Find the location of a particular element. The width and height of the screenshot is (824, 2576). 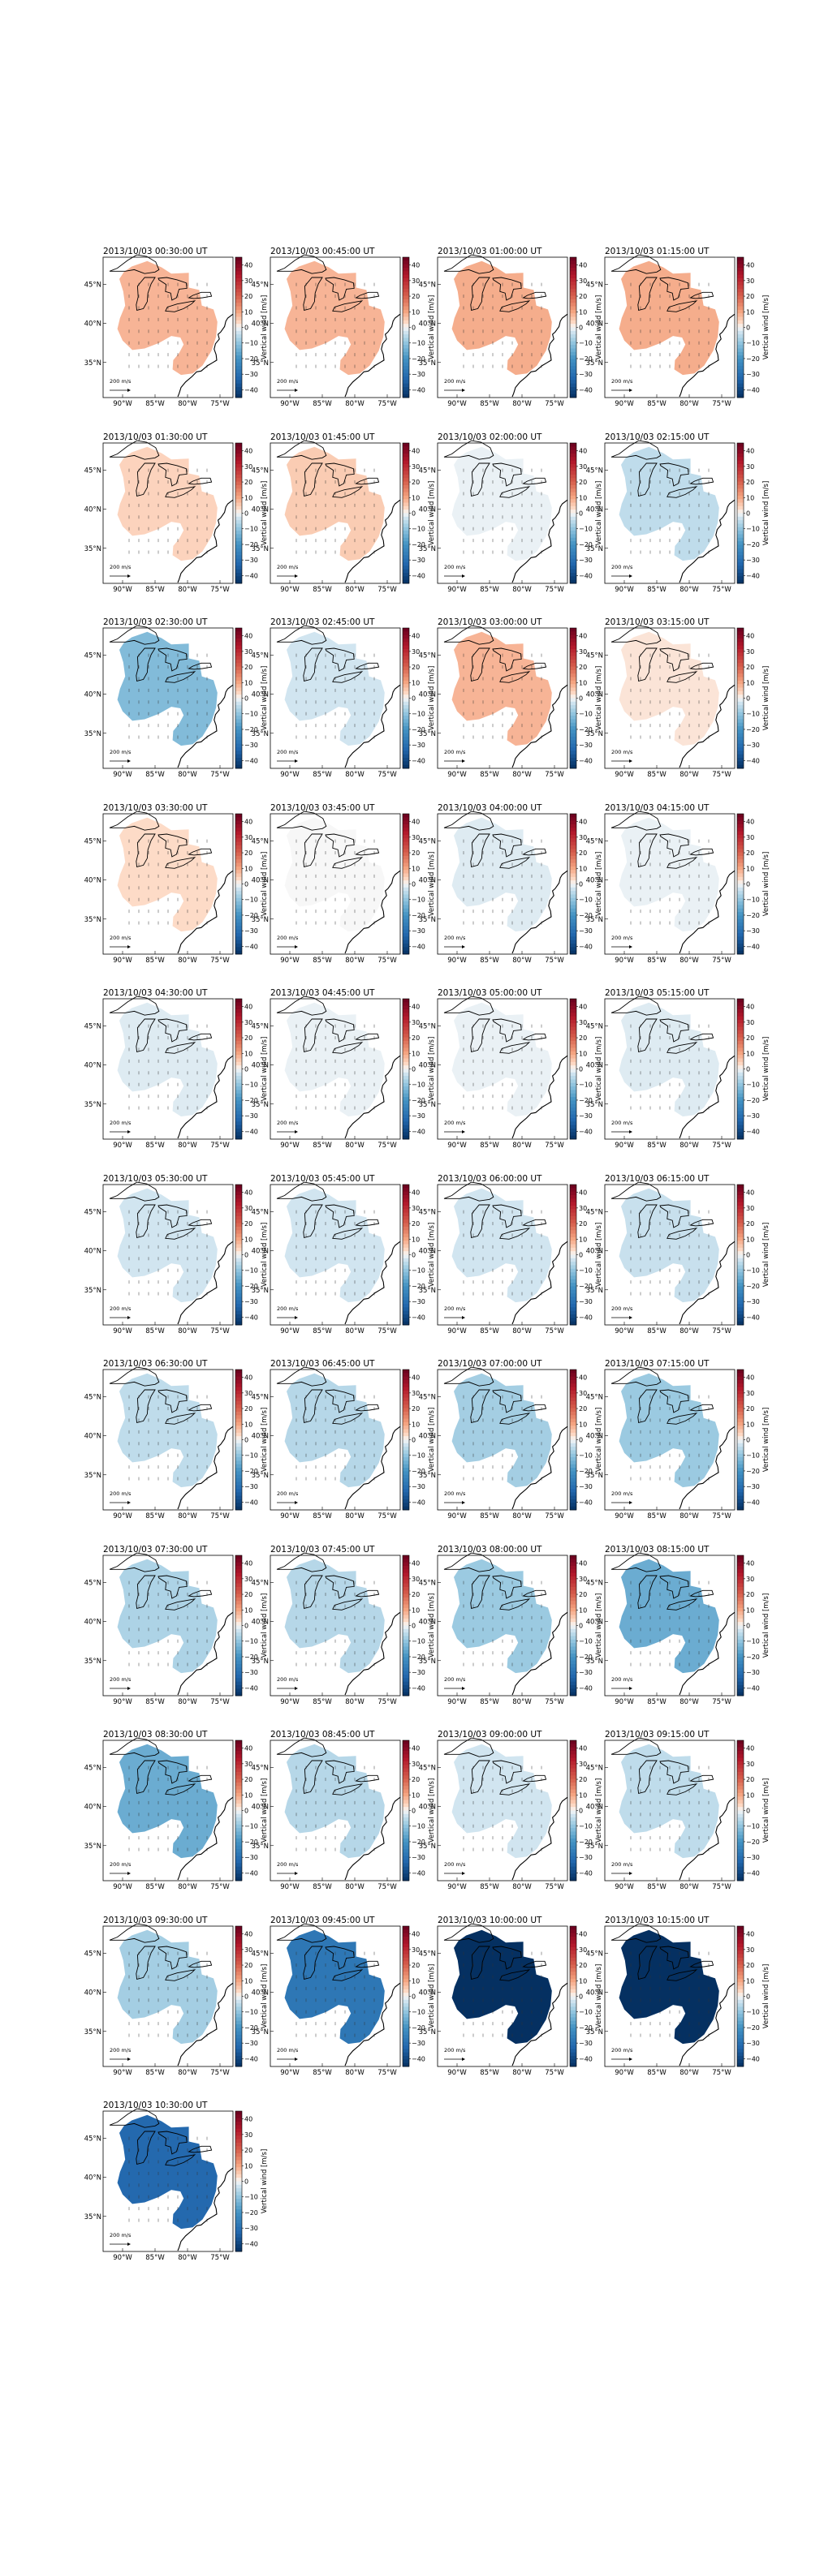

x-tick-label: 85°W is located at coordinates (490, 1516).